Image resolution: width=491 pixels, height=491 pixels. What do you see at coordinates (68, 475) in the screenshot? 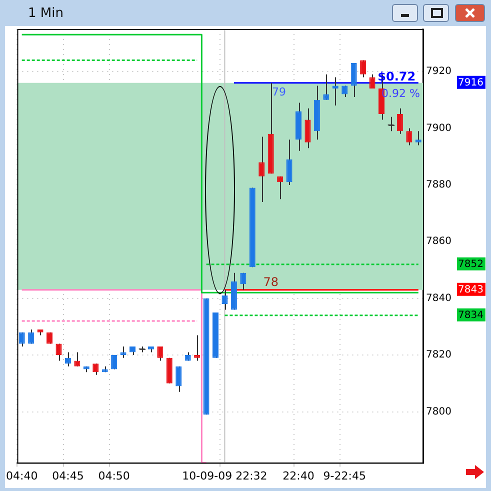
I see `x-tick-label: 04:45` at bounding box center [68, 475].